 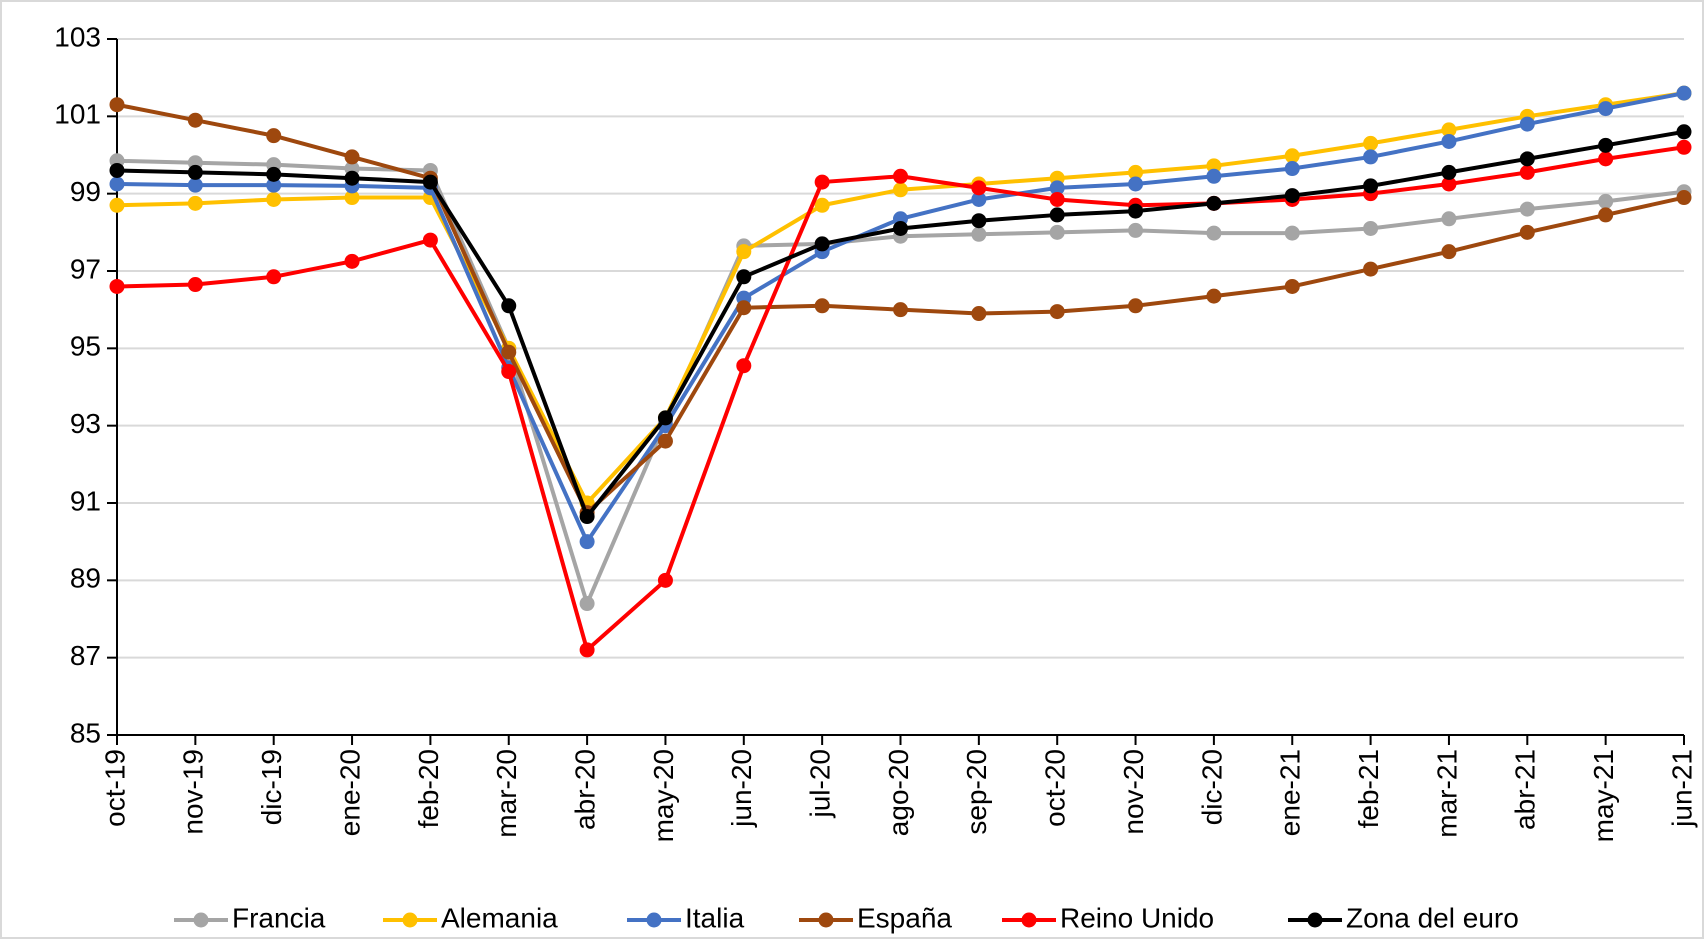 What do you see at coordinates (1137, 917) in the screenshot?
I see `legend-label: Reino Unido` at bounding box center [1137, 917].